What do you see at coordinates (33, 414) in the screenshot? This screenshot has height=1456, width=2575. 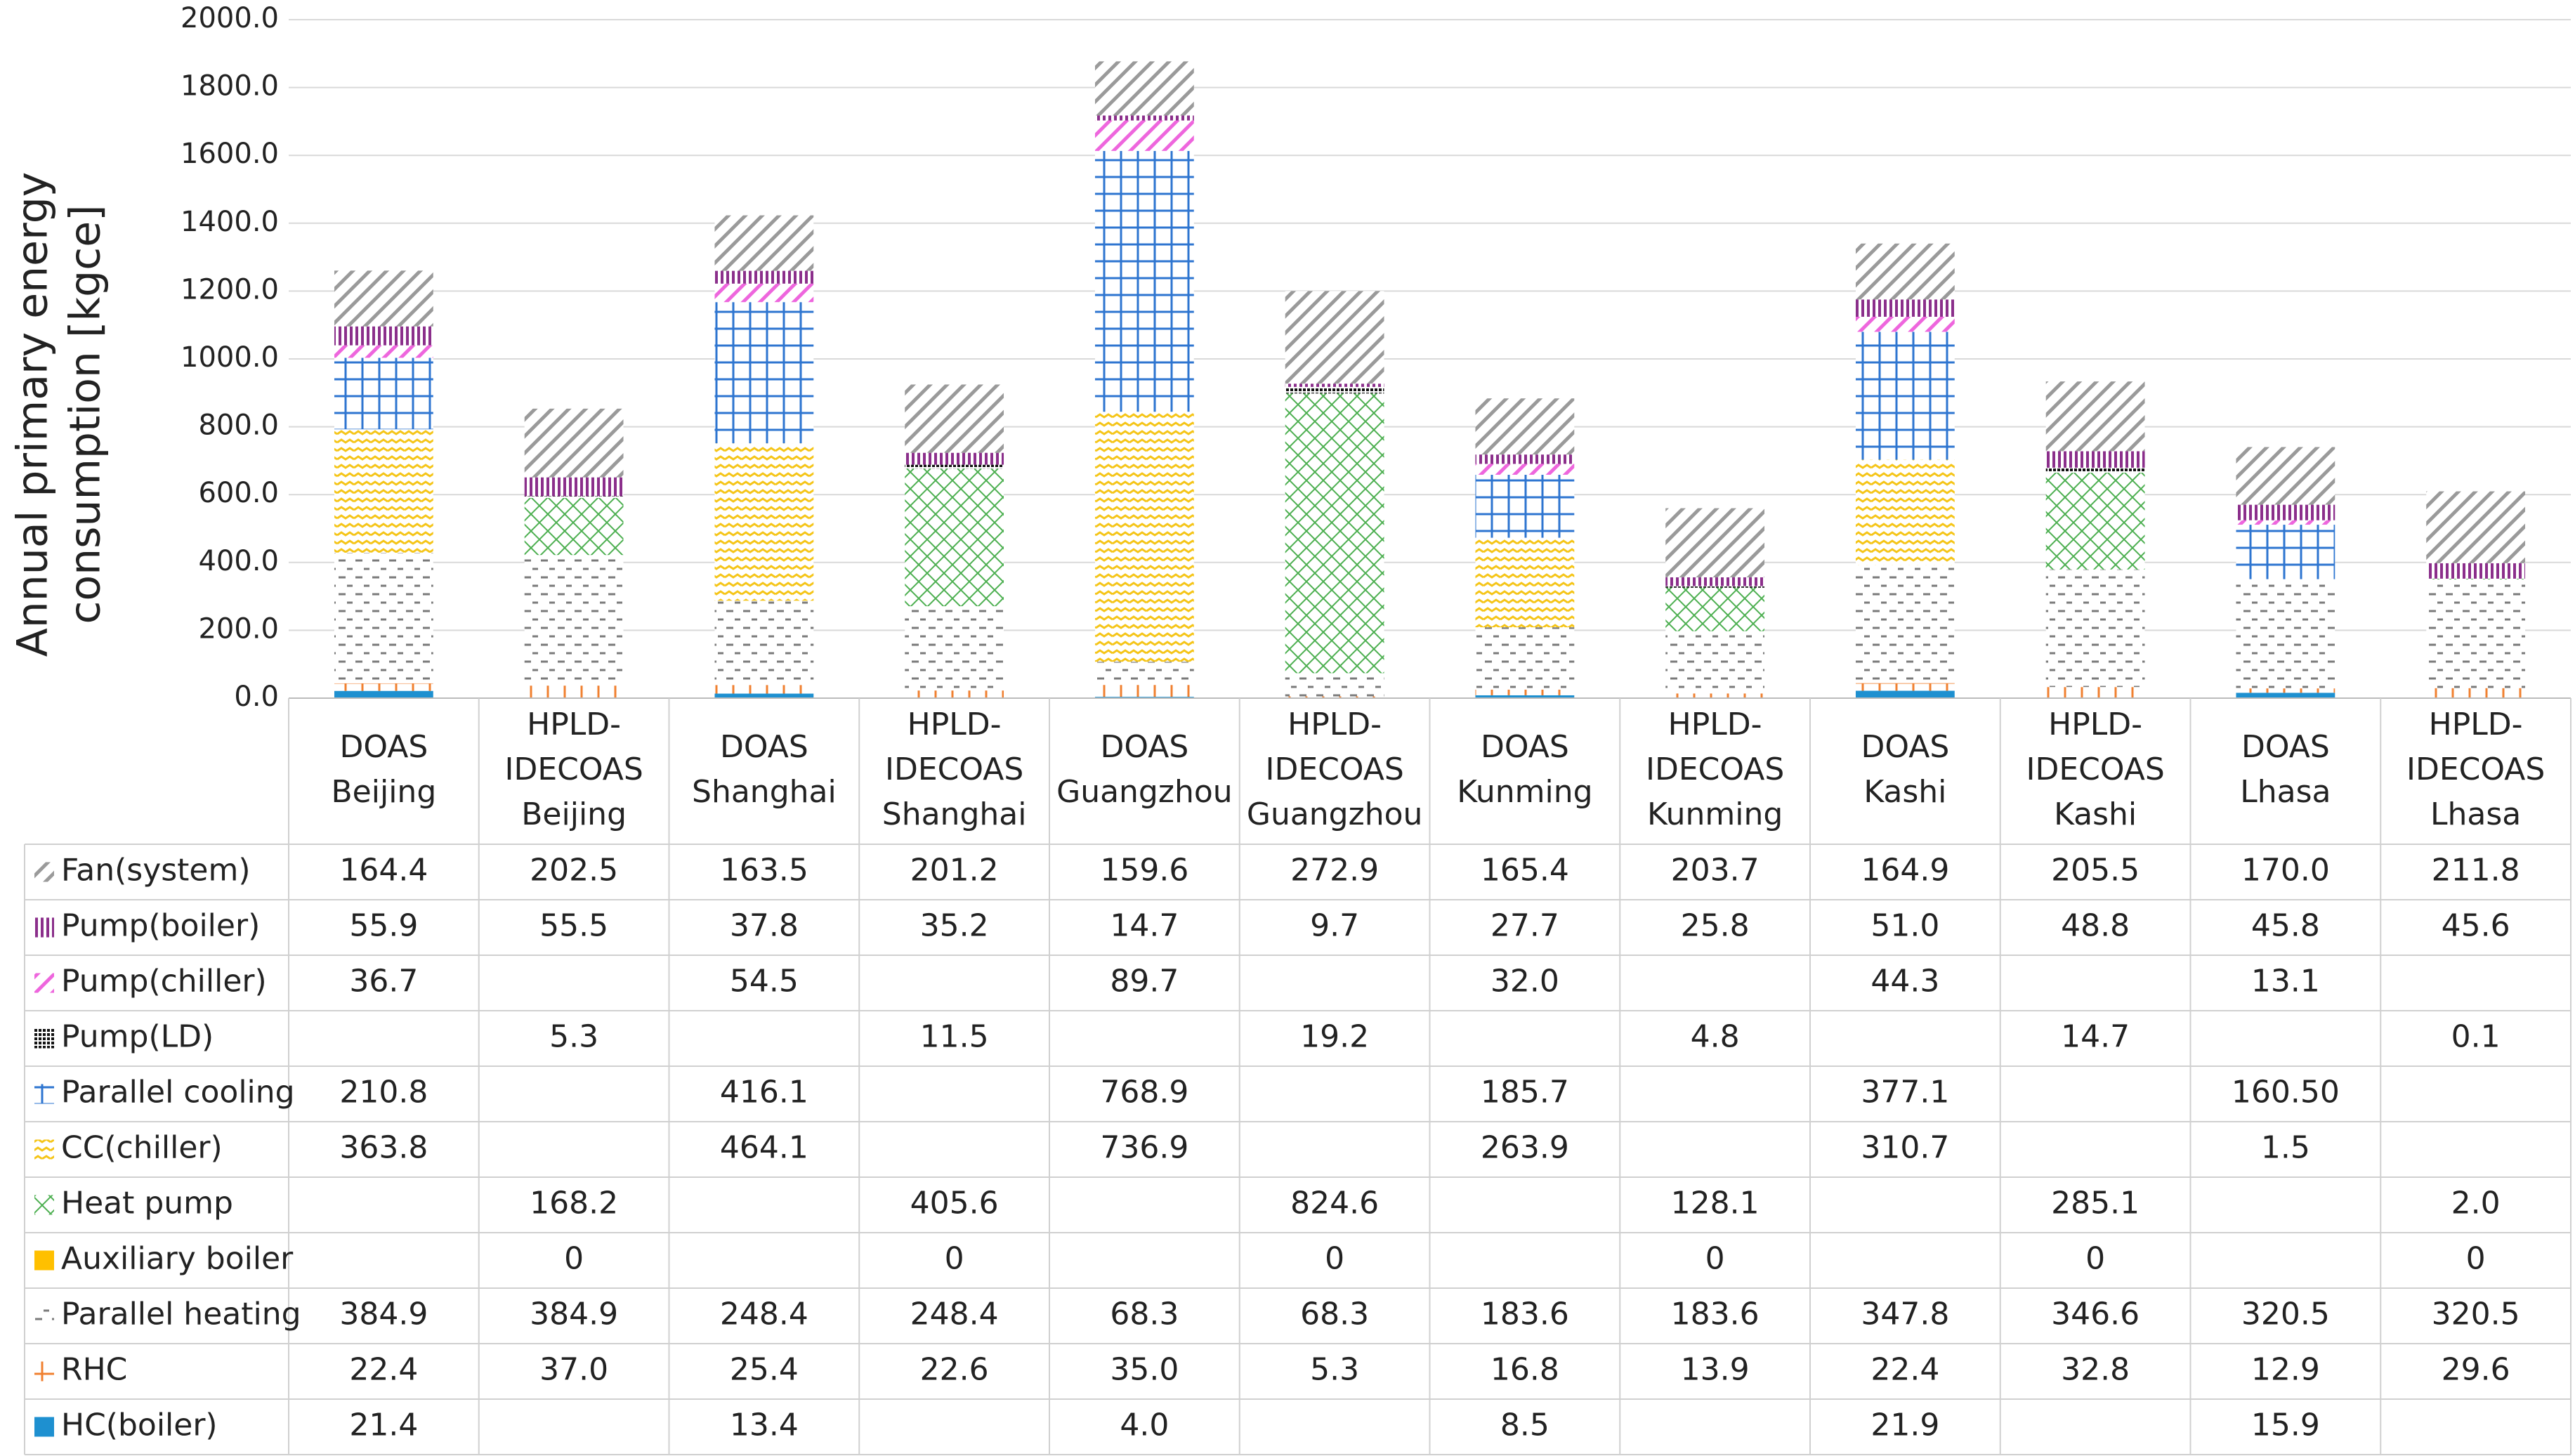 I see `y-axis-label: Annual primary energy` at bounding box center [33, 414].